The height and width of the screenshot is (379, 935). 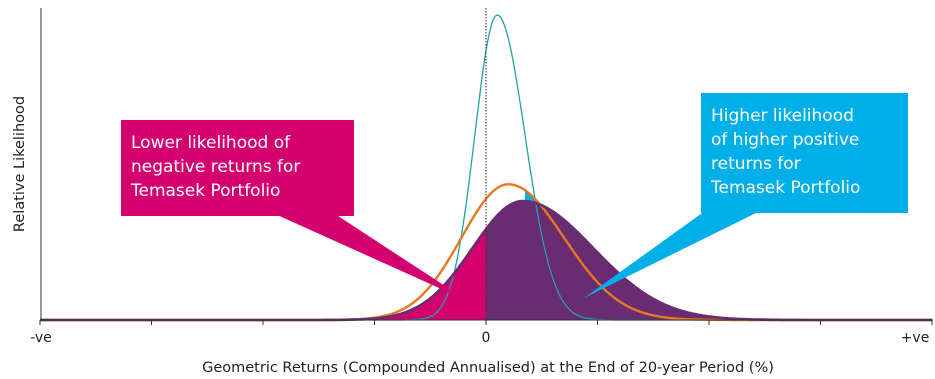 What do you see at coordinates (486, 338) in the screenshot?
I see `x-tick-label-zero: 0` at bounding box center [486, 338].